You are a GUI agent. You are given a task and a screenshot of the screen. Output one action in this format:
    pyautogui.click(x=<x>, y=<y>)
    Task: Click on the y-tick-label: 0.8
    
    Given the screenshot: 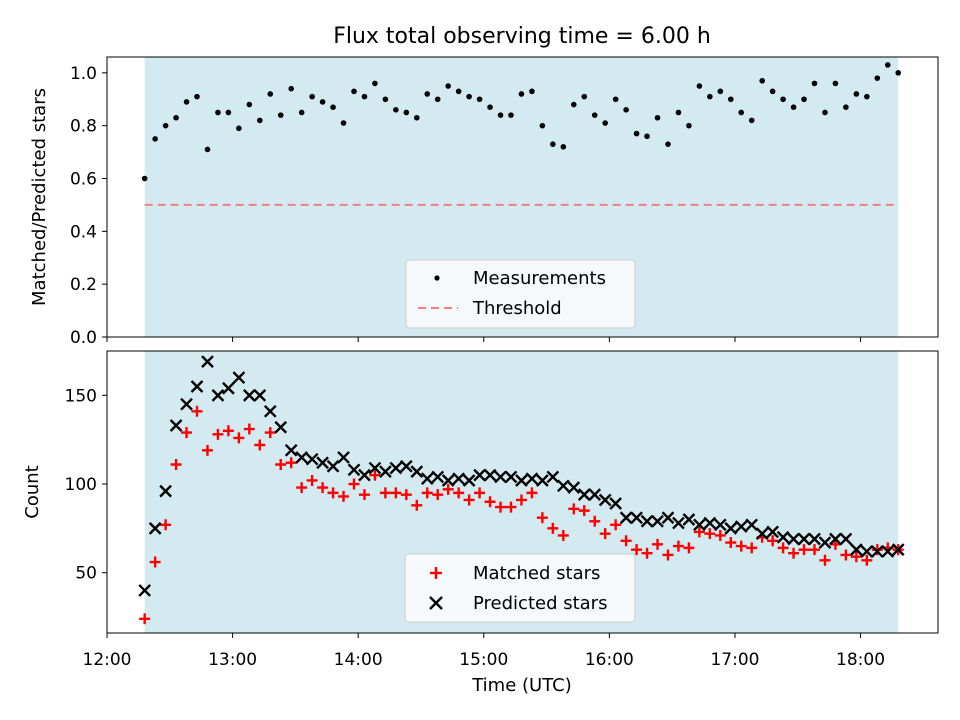 What is the action you would take?
    pyautogui.click(x=83, y=127)
    